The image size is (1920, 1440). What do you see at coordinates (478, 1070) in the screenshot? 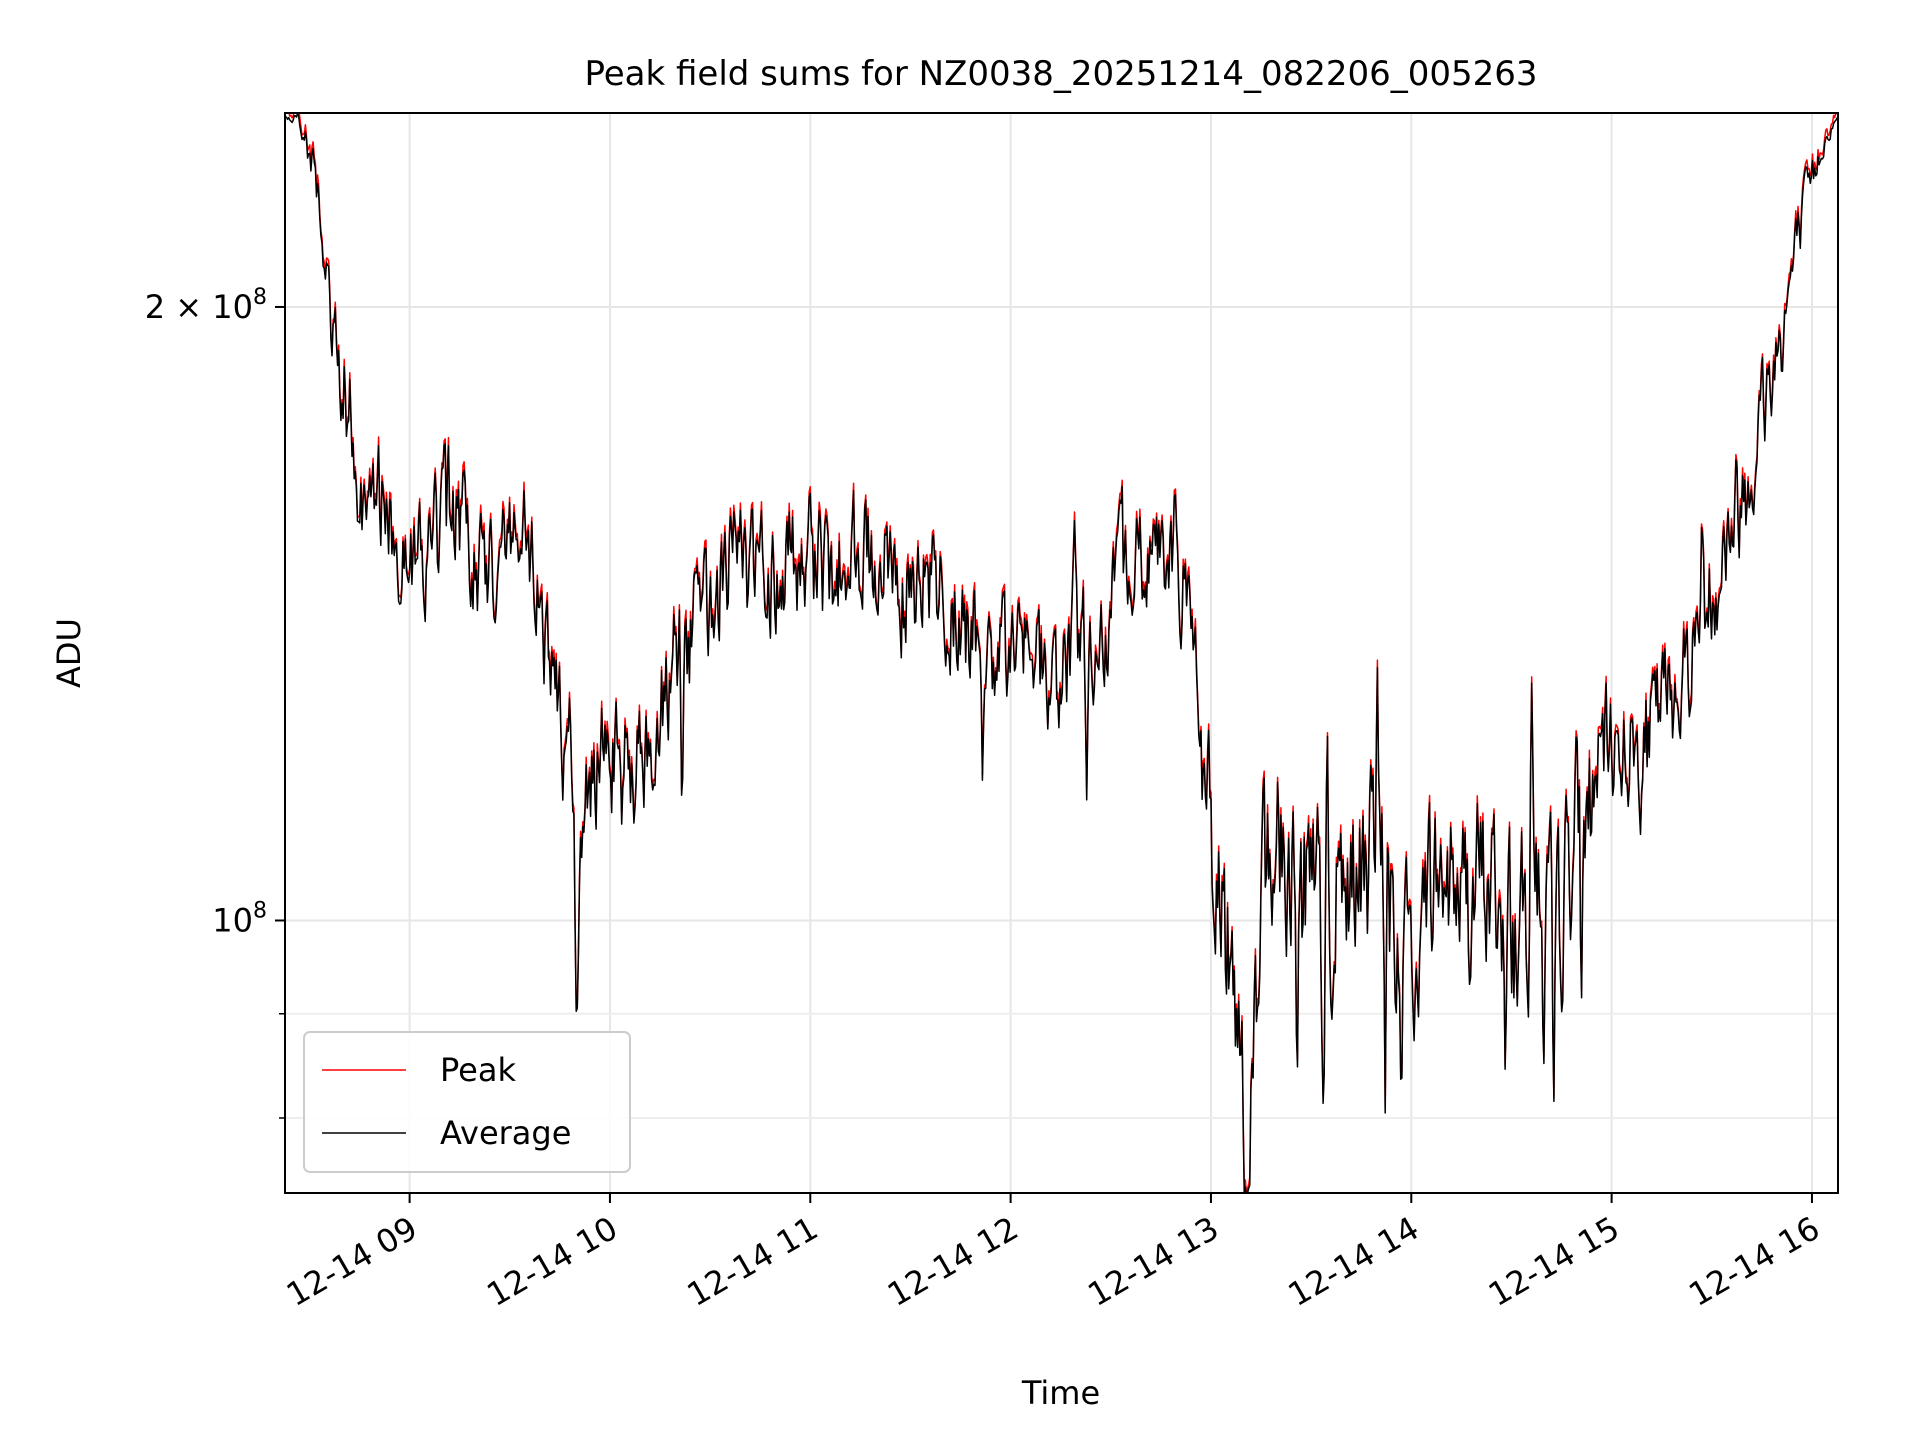
I see `legend-label-peak: Peak` at bounding box center [478, 1070].